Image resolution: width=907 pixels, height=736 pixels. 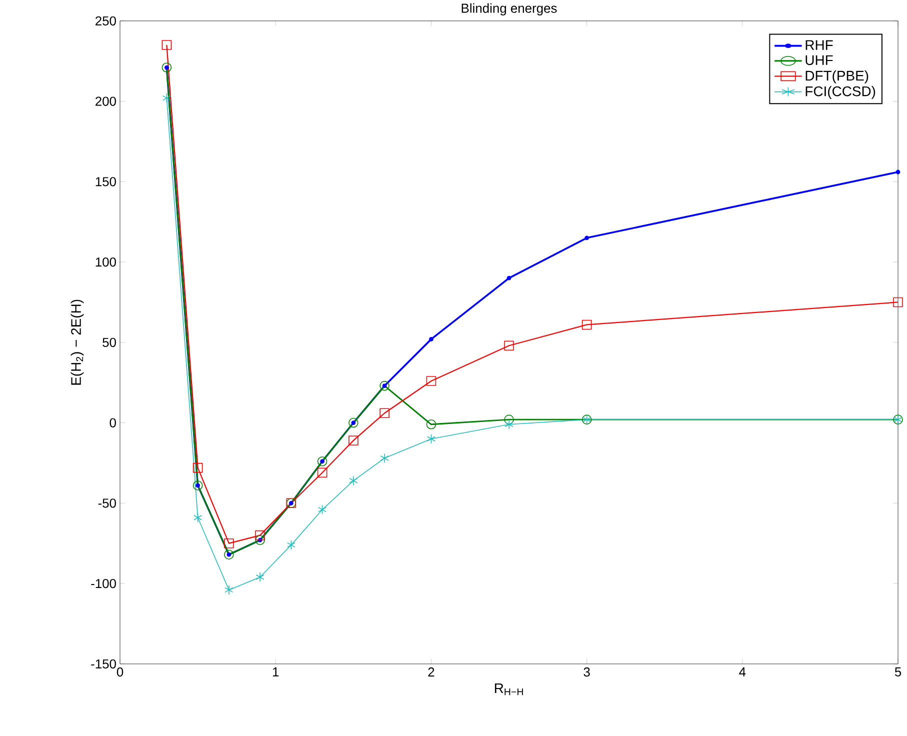 What do you see at coordinates (103, 583) in the screenshot?
I see `y-tick-label: -100` at bounding box center [103, 583].